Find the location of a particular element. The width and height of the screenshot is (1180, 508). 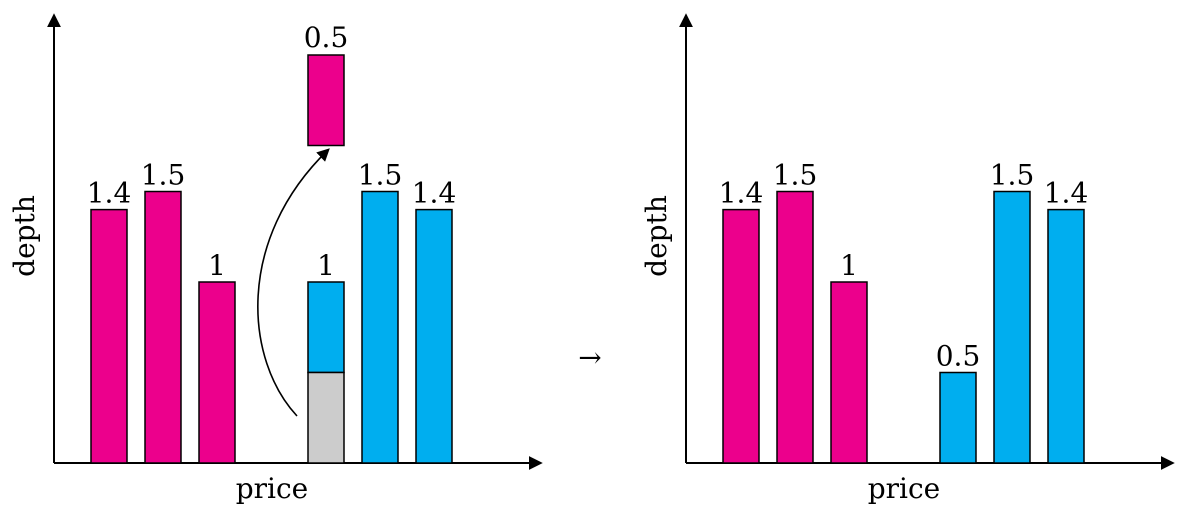

transition-arrow: → is located at coordinates (589, 357).